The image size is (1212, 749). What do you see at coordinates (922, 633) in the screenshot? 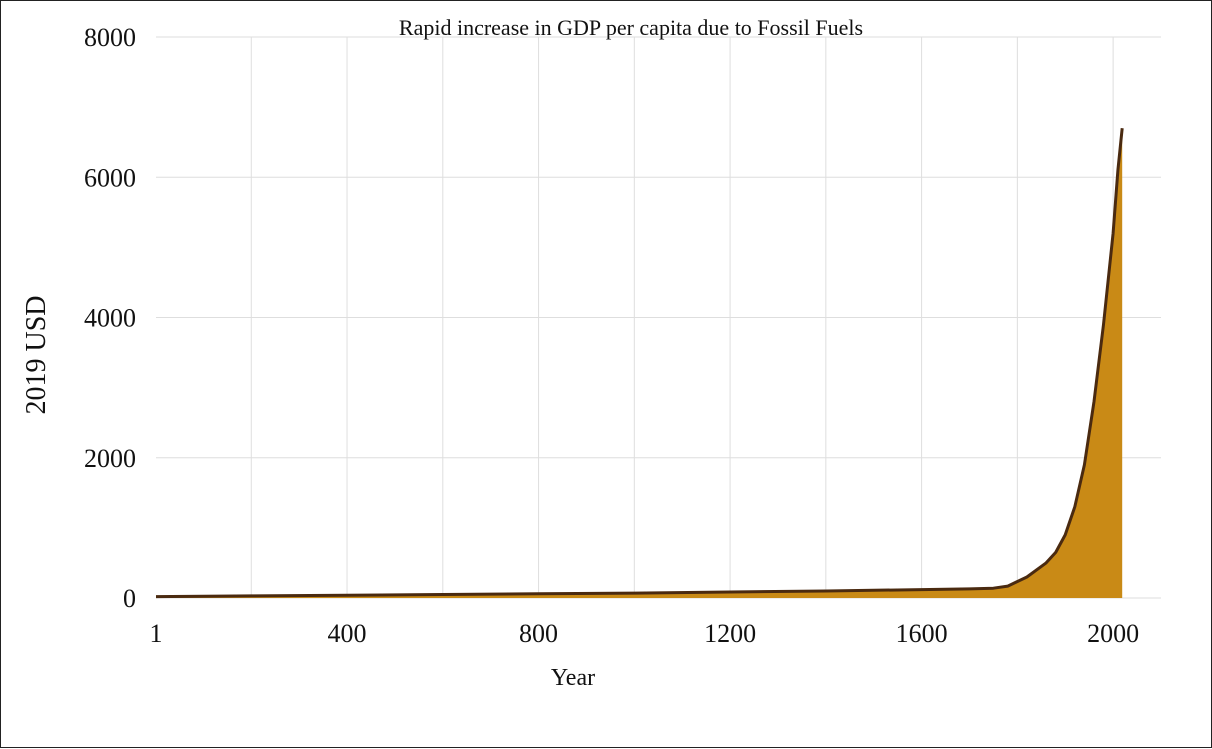
I see `x-tick-label: 1600` at bounding box center [922, 633].